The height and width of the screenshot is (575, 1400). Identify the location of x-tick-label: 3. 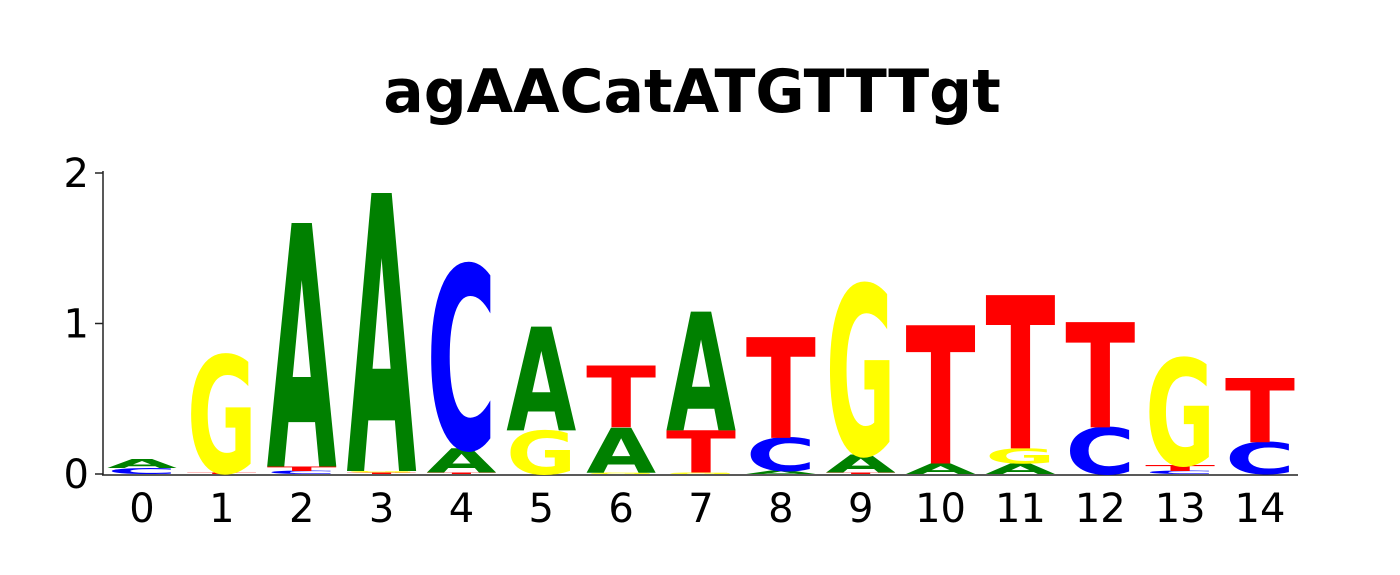
(381, 509).